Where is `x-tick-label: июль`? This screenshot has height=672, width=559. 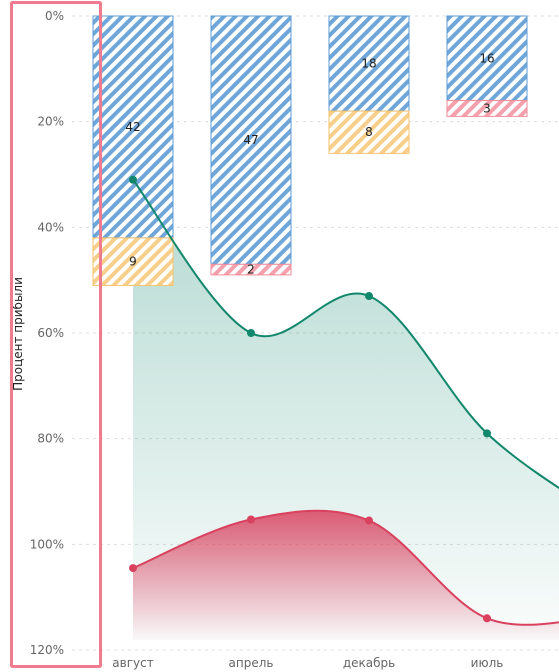 x-tick-label: июль is located at coordinates (487, 663).